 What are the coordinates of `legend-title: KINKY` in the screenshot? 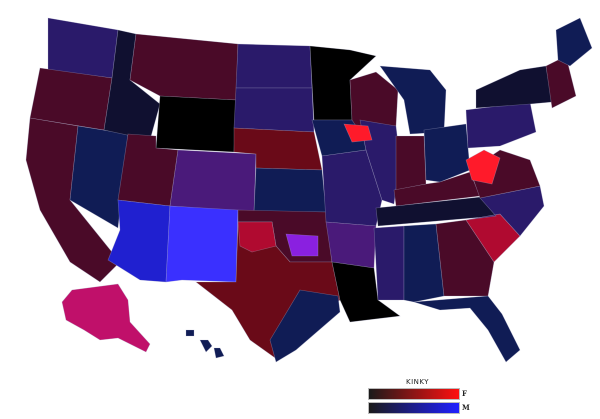 It's located at (418, 382).